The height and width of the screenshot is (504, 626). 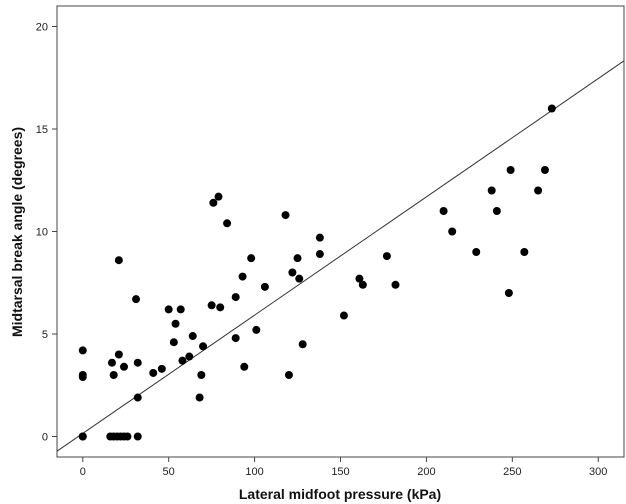 I want to click on y-tick-label: 20, so click(x=42, y=28).